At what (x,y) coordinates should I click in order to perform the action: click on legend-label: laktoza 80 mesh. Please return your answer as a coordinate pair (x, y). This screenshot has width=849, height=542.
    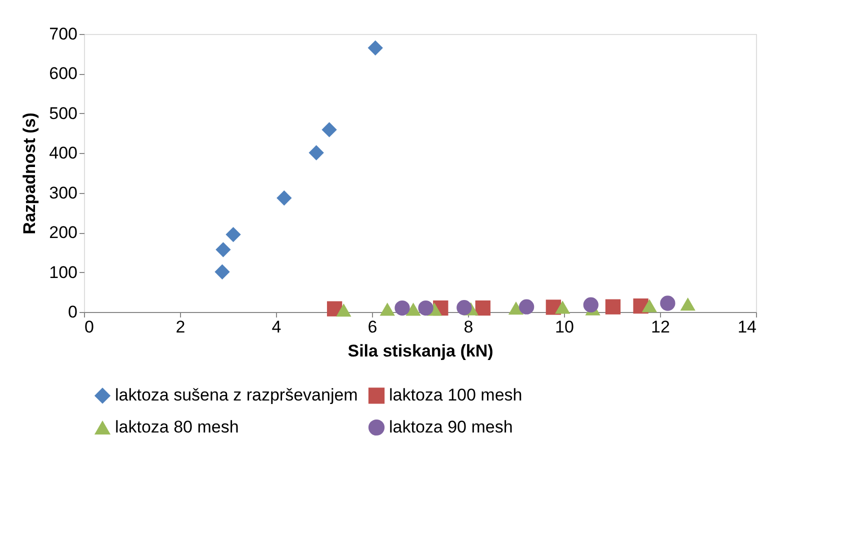
    Looking at the image, I should click on (177, 427).